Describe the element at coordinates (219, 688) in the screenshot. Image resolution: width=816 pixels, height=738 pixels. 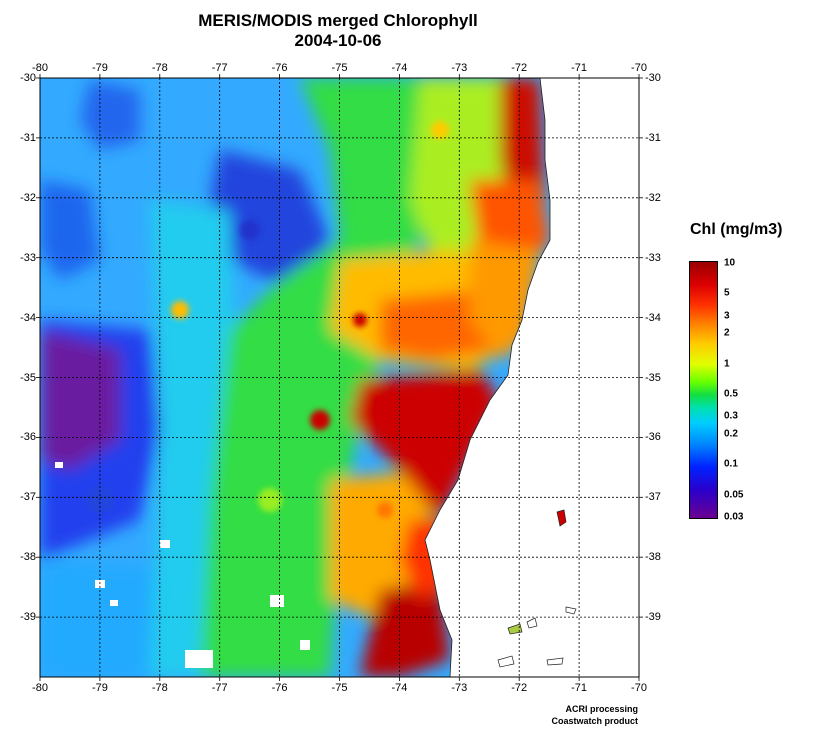
I see `lon-label-bottom: -77` at that location.